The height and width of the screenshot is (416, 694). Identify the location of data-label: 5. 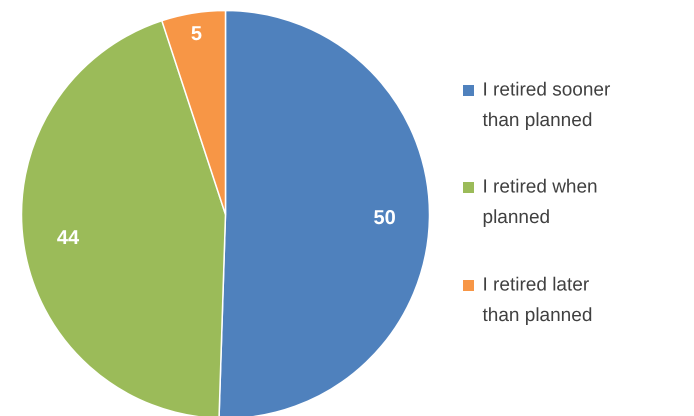
(196, 34).